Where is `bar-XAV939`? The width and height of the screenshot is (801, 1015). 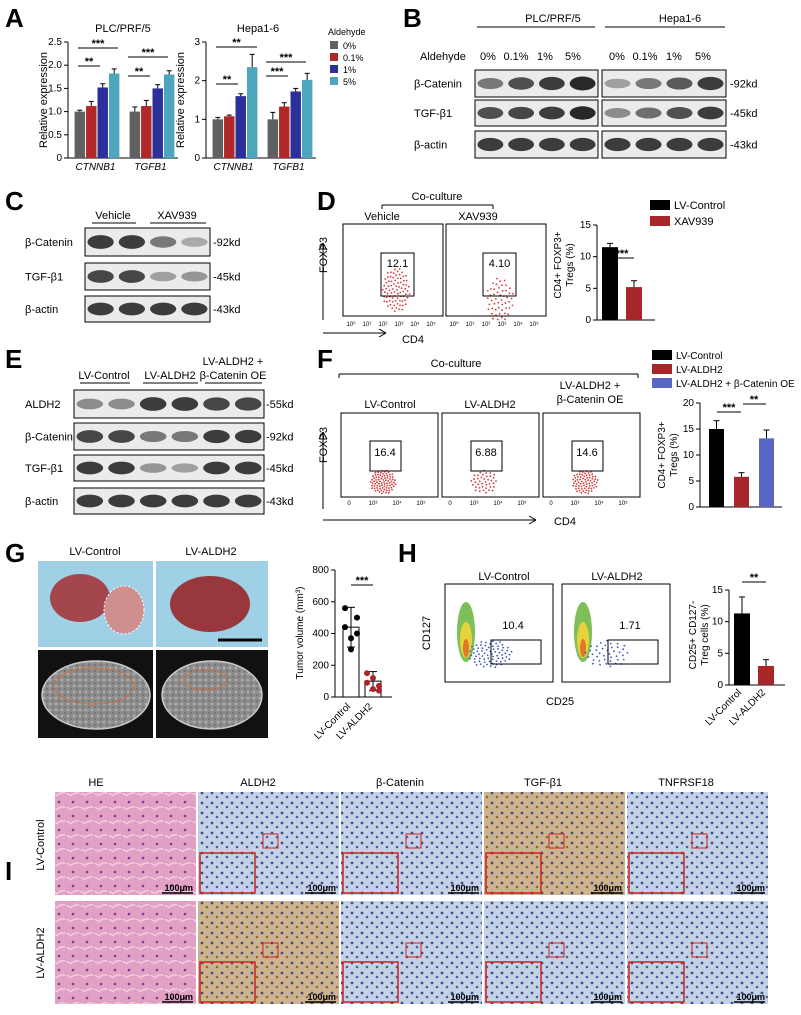 bar-XAV939 is located at coordinates (634, 303).